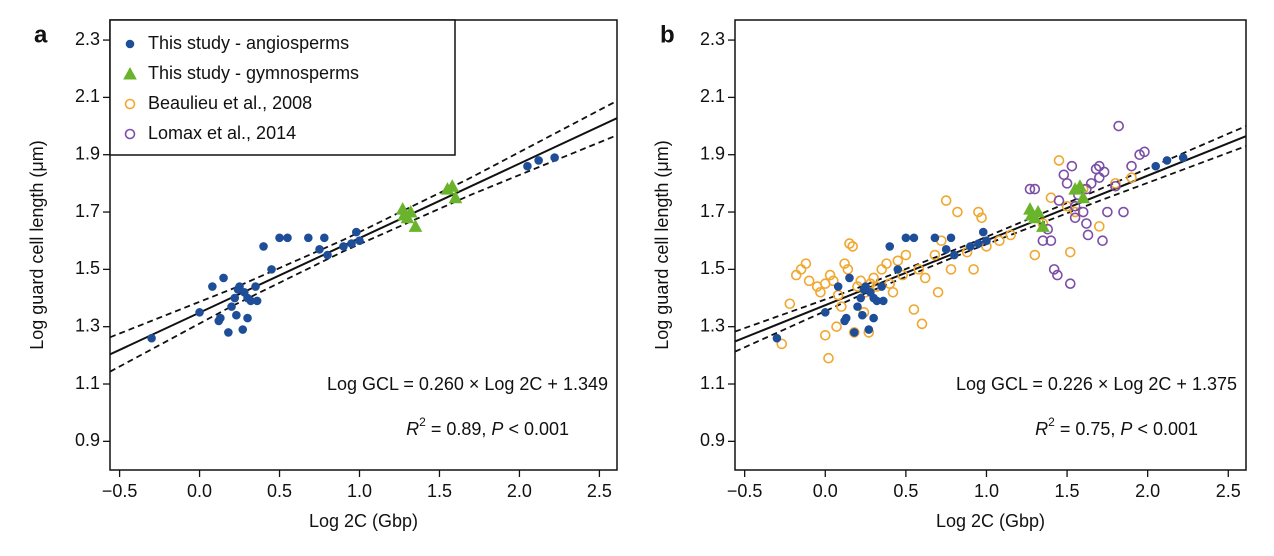 The height and width of the screenshot is (556, 1274). I want to click on y-tick-label: 1.1, so click(712, 383).